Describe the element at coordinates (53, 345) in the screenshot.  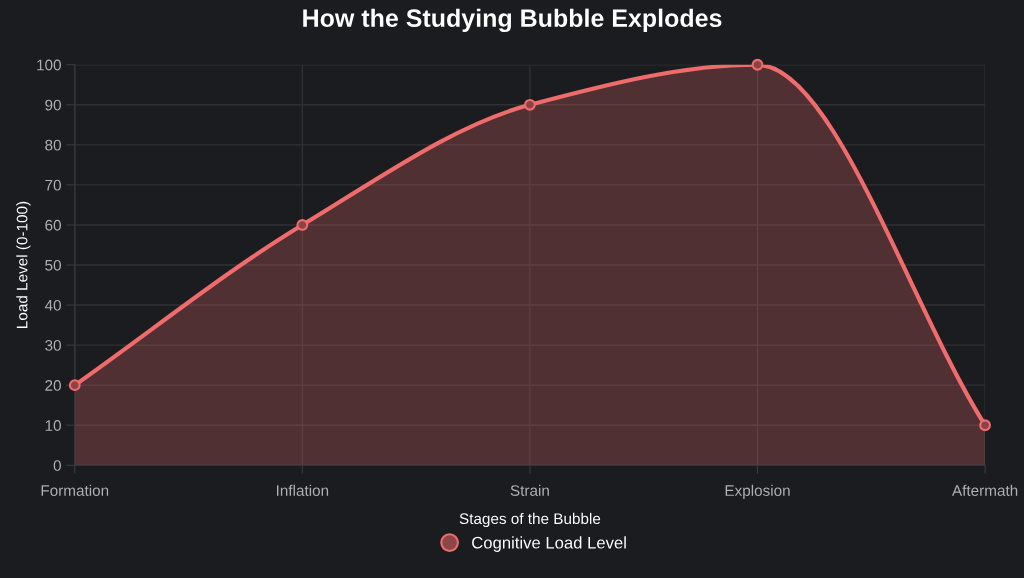
I see `y-tick-label: 30` at that location.